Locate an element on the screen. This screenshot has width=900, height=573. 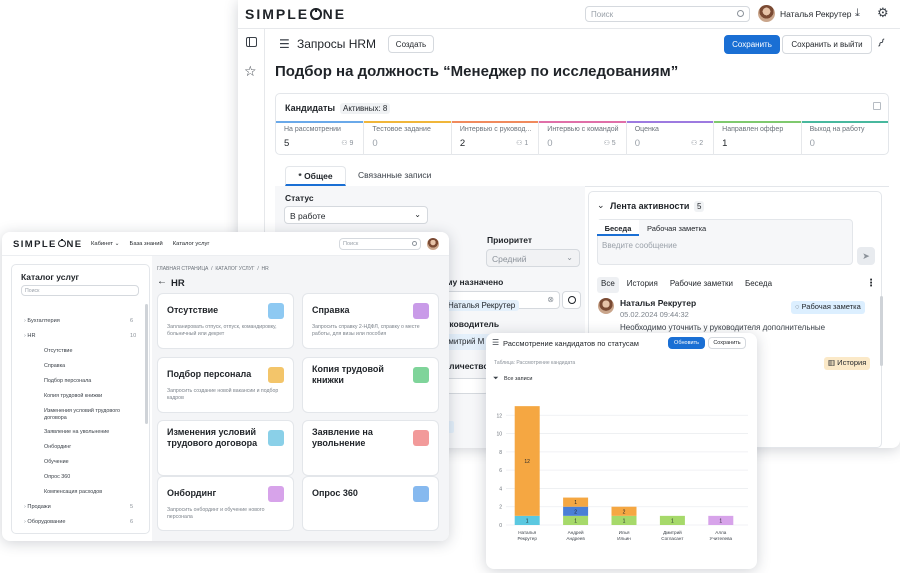
activity-filter: История is located at coordinates (642, 283).